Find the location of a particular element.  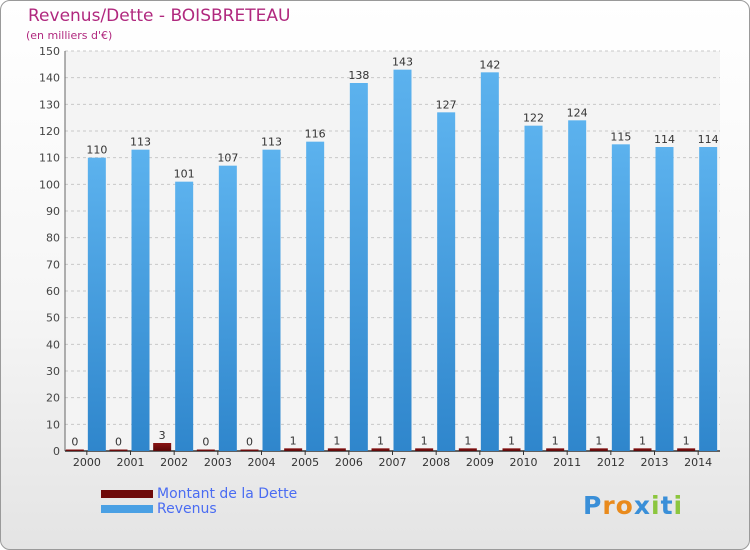

logo-letter: x is located at coordinates (642, 505).